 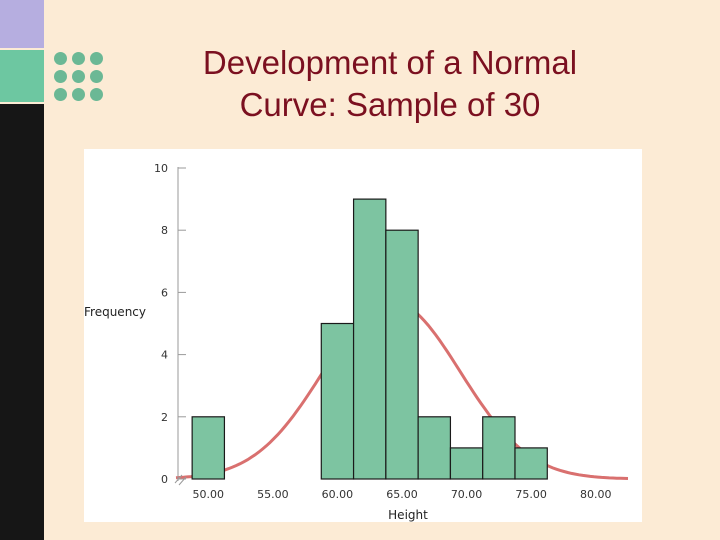 I want to click on y-tick-label: 6, so click(x=164, y=292).